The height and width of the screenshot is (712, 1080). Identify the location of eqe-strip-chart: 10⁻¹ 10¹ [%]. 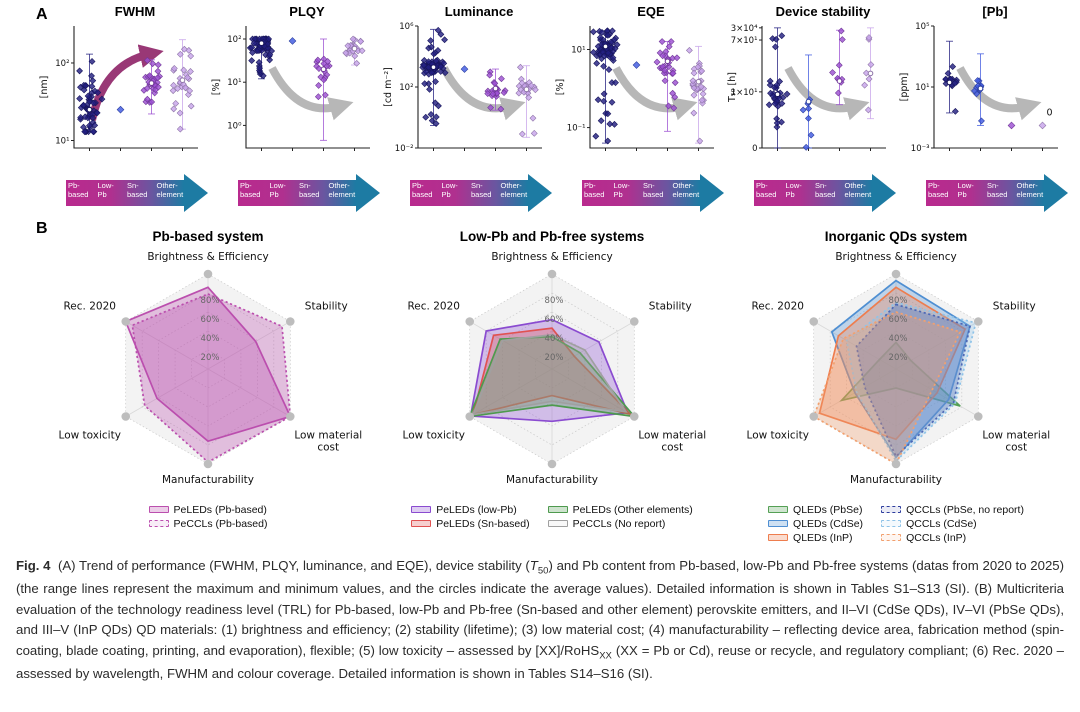
(634, 88).